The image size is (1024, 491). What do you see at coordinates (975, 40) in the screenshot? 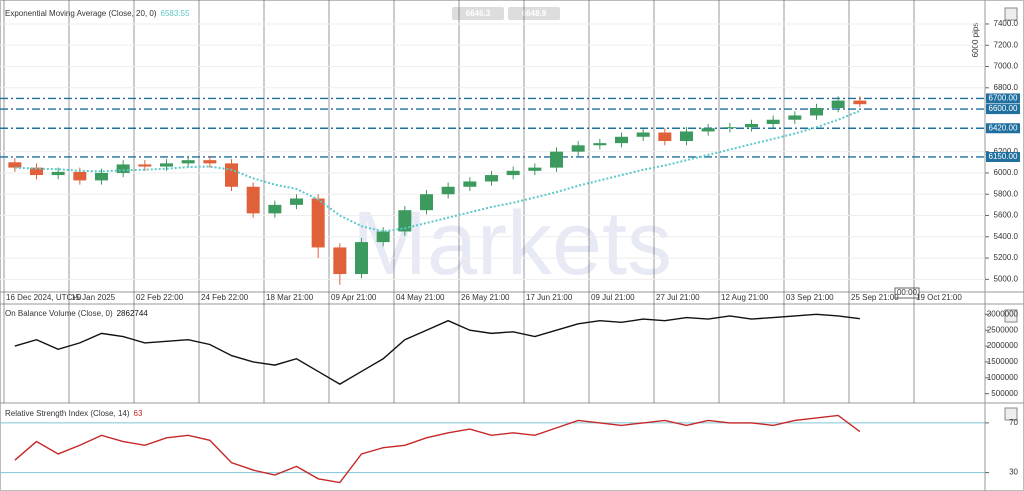
I see `pips-label: 6000 pips` at bounding box center [975, 40].